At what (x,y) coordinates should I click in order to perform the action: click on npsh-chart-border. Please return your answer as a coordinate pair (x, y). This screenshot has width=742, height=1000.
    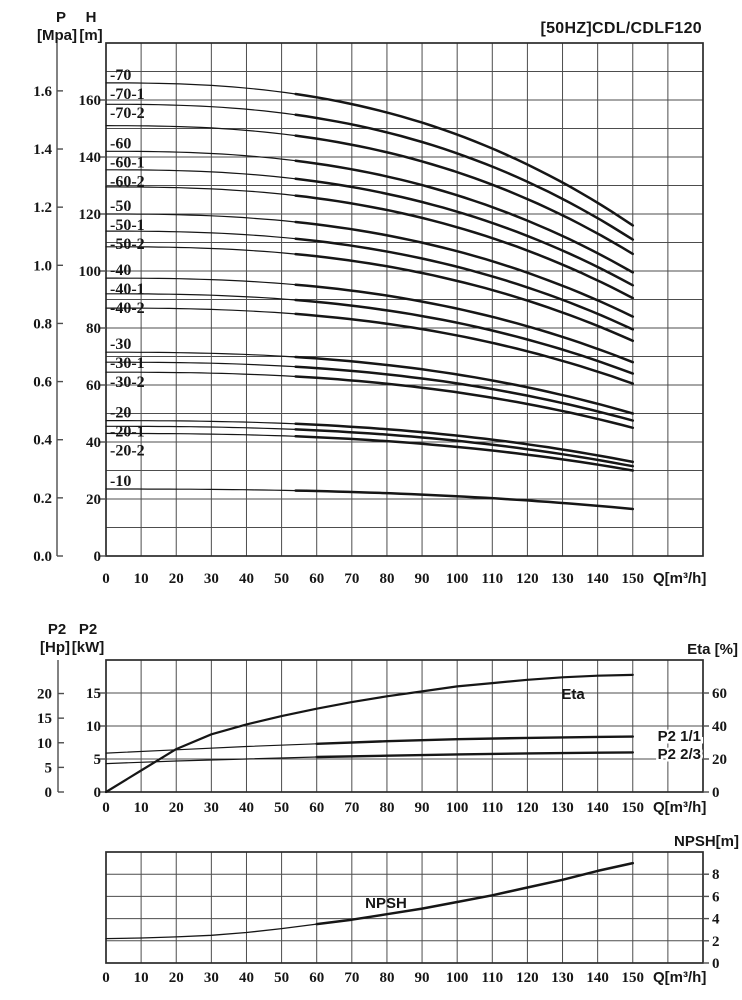
    Looking at the image, I should click on (404, 907).